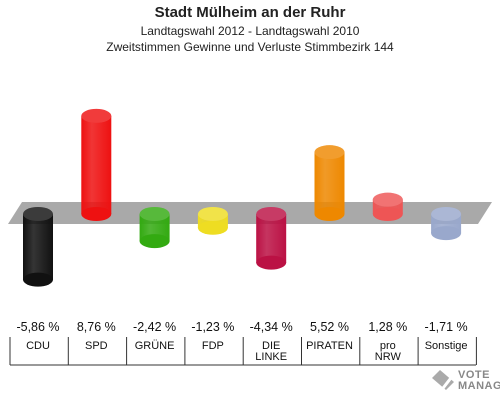 Image resolution: width=500 pixels, height=403 pixels. I want to click on bar-spd, so click(96, 164).